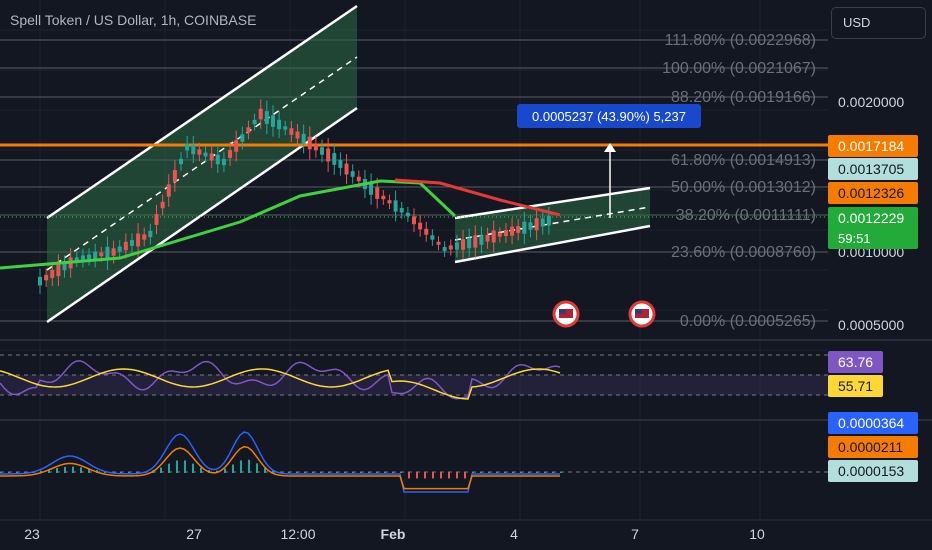 Image resolution: width=932 pixels, height=550 pixels. What do you see at coordinates (280, 467) in the screenshot?
I see `macd-signal-line` at bounding box center [280, 467].